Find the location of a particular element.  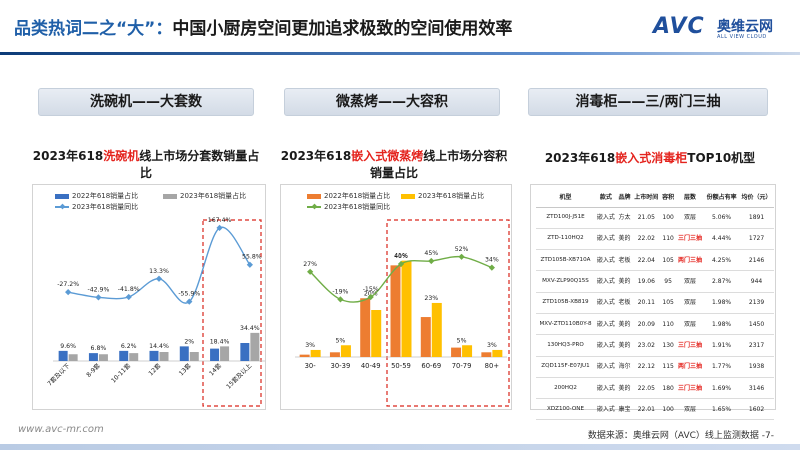

line-data-label: -27.2% is located at coordinates (68, 284).